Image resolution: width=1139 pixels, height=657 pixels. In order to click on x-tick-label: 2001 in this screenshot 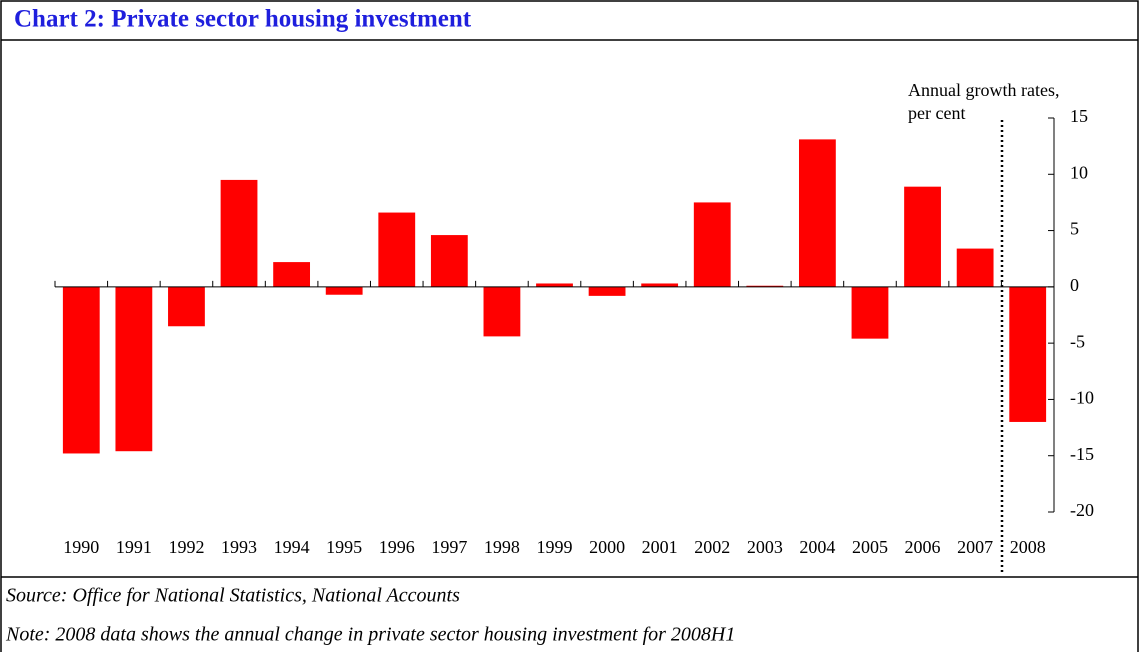, I will do `click(660, 547)`.